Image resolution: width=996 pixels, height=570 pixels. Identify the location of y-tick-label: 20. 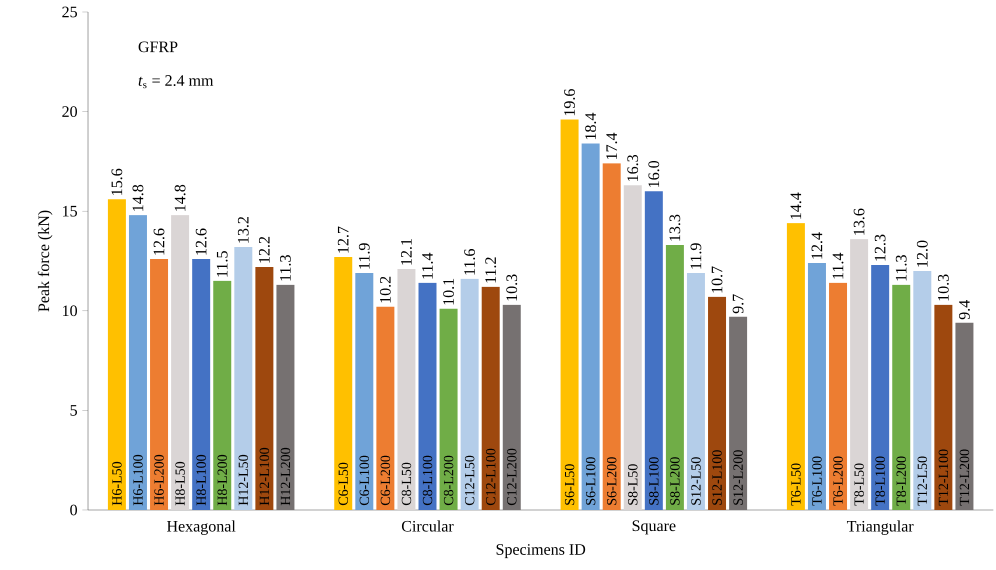
(69, 111).